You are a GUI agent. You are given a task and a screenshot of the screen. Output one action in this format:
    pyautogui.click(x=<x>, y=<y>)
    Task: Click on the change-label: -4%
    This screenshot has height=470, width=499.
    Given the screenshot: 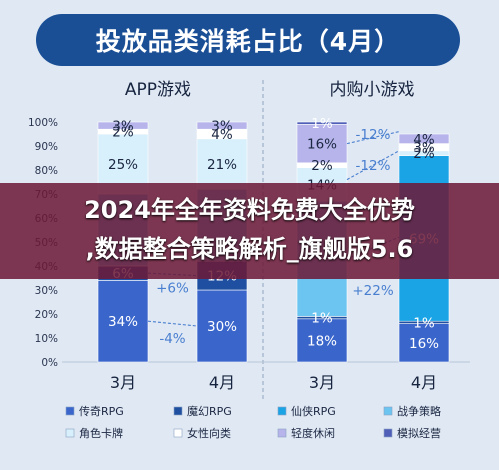 What is the action you would take?
    pyautogui.click(x=172, y=339)
    